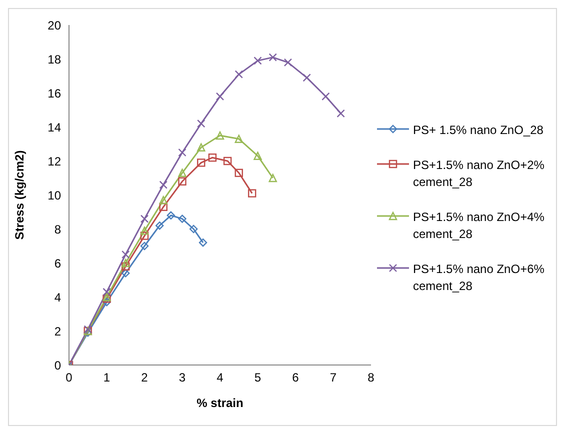  What do you see at coordinates (182, 377) in the screenshot?
I see `x-tick-label: 3` at bounding box center [182, 377].